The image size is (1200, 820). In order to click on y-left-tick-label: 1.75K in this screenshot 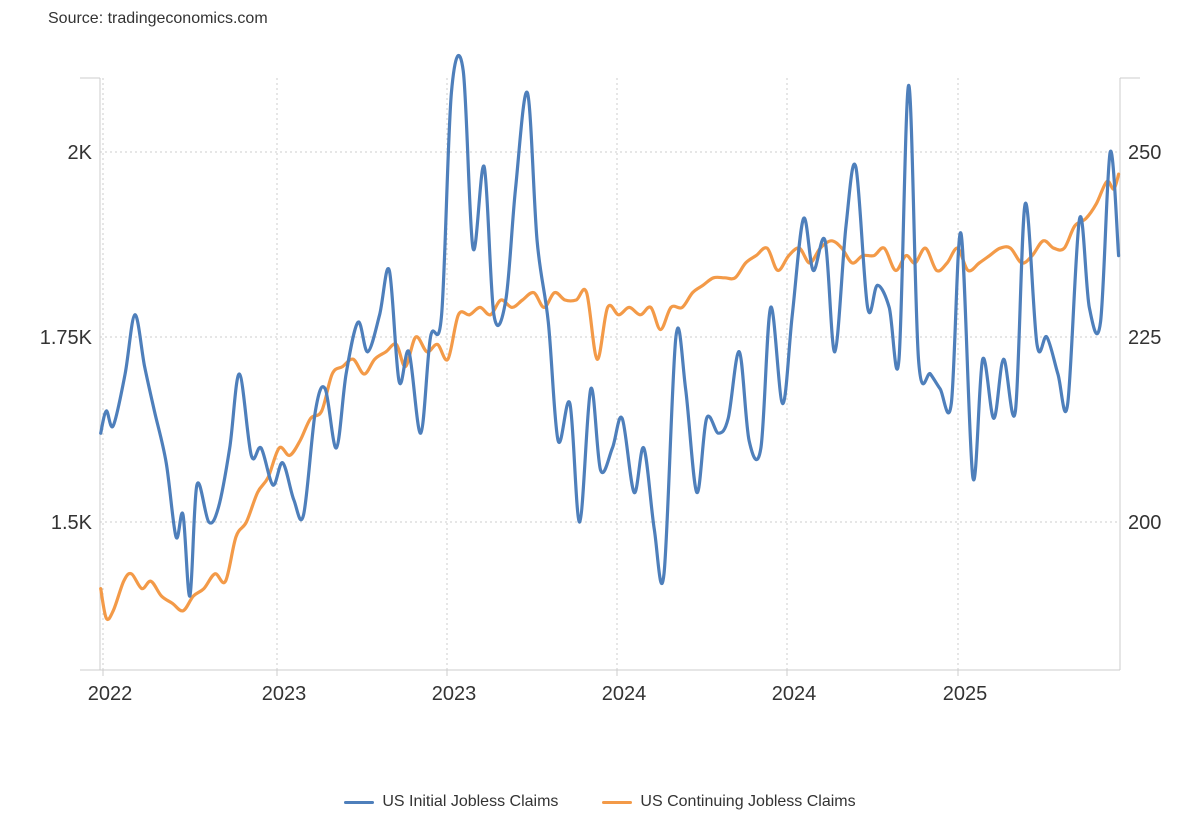, I will do `click(66, 338)`.